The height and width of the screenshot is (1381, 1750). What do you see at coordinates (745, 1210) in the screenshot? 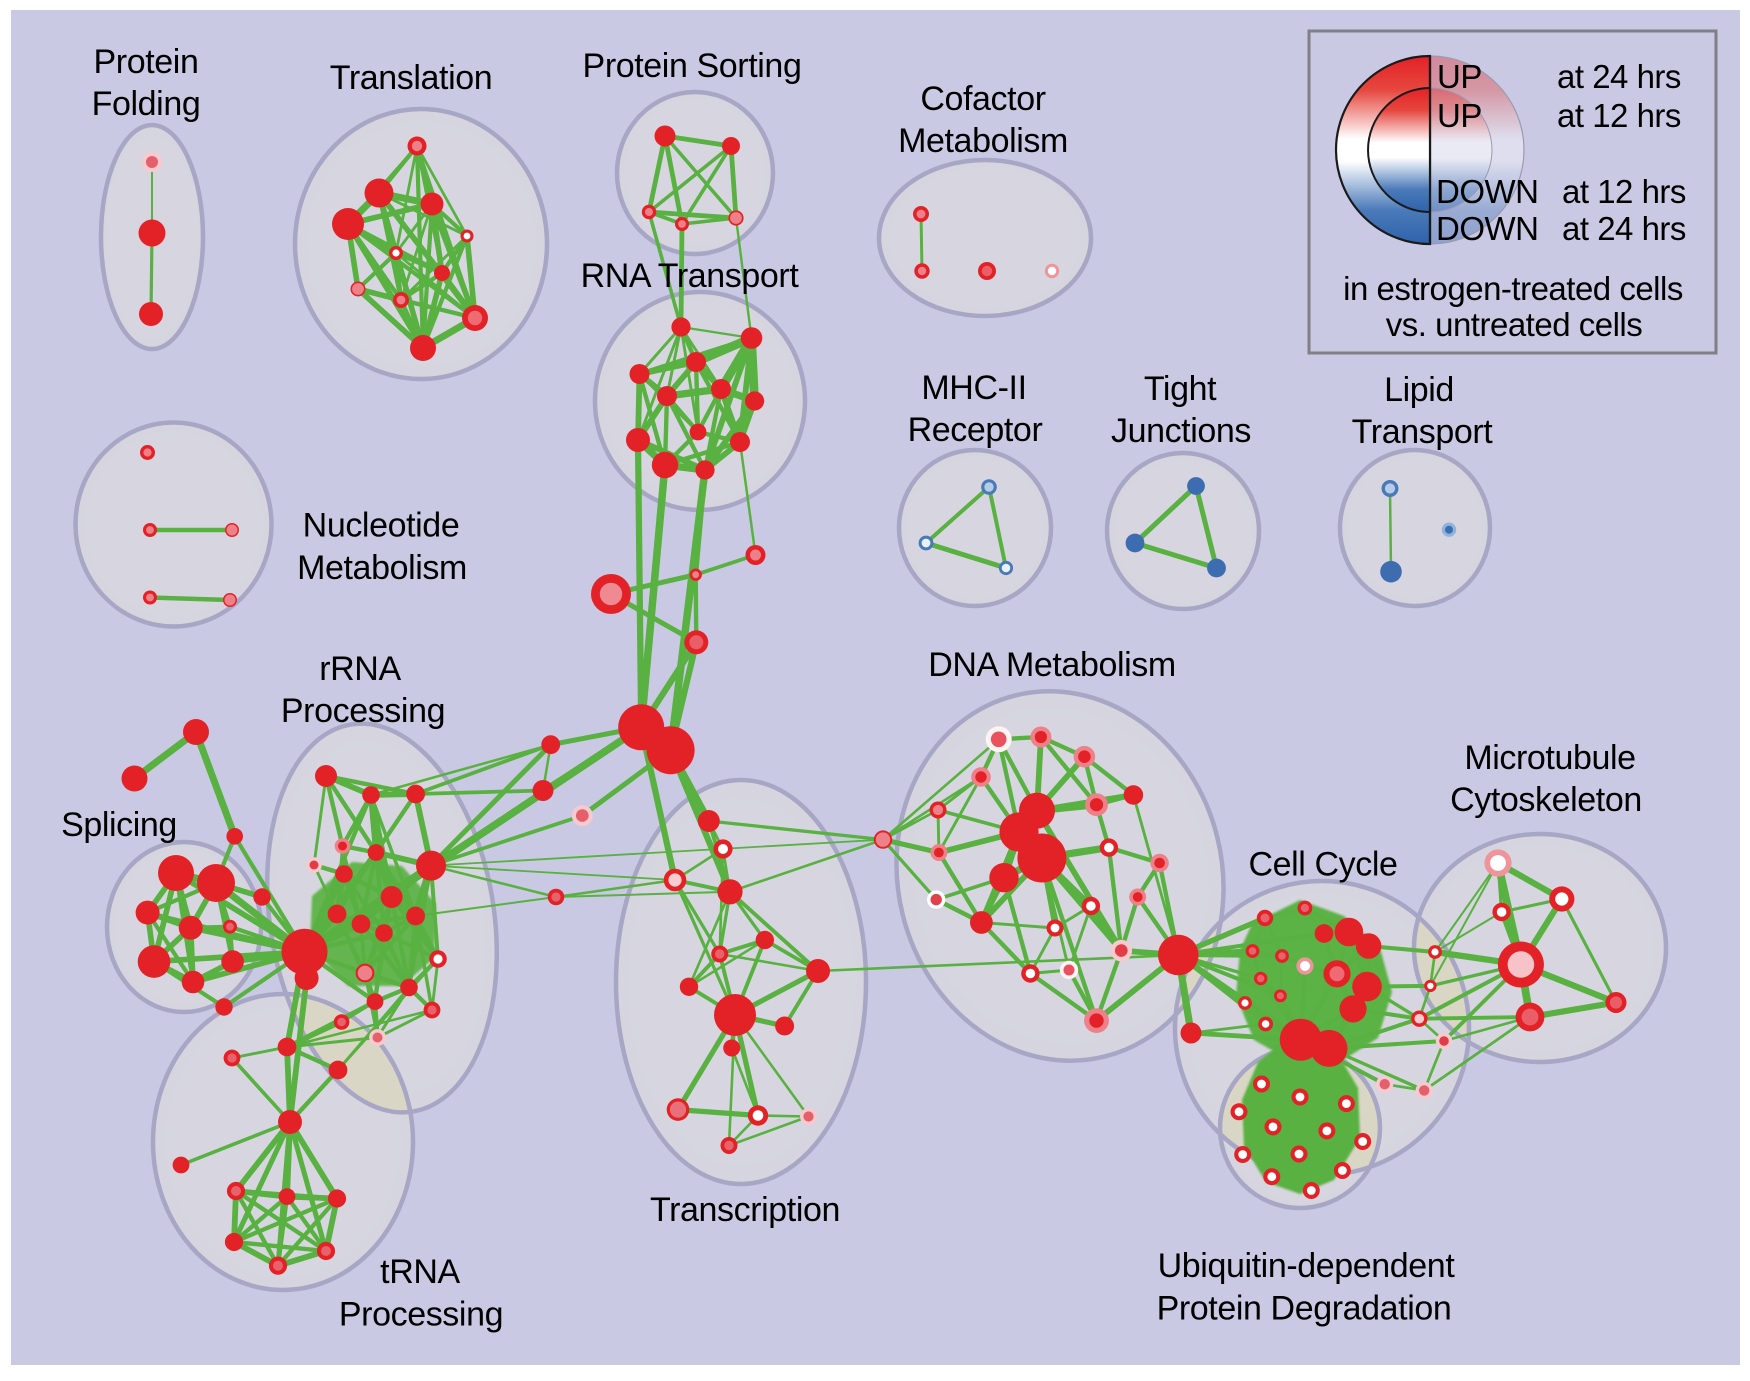
I see `svg-text: Transcription` at bounding box center [745, 1210].